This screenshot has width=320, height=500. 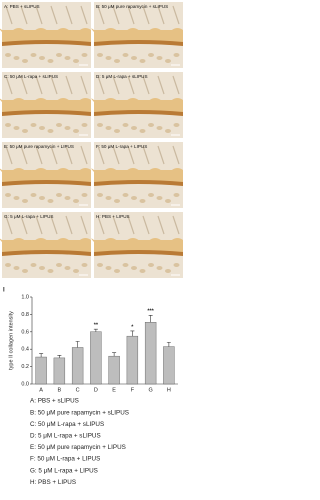 What do you see at coordinates (39, 146) in the screenshot?
I see `panel-label: E: 50 μM pure rapamycin + LIPUS` at bounding box center [39, 146].